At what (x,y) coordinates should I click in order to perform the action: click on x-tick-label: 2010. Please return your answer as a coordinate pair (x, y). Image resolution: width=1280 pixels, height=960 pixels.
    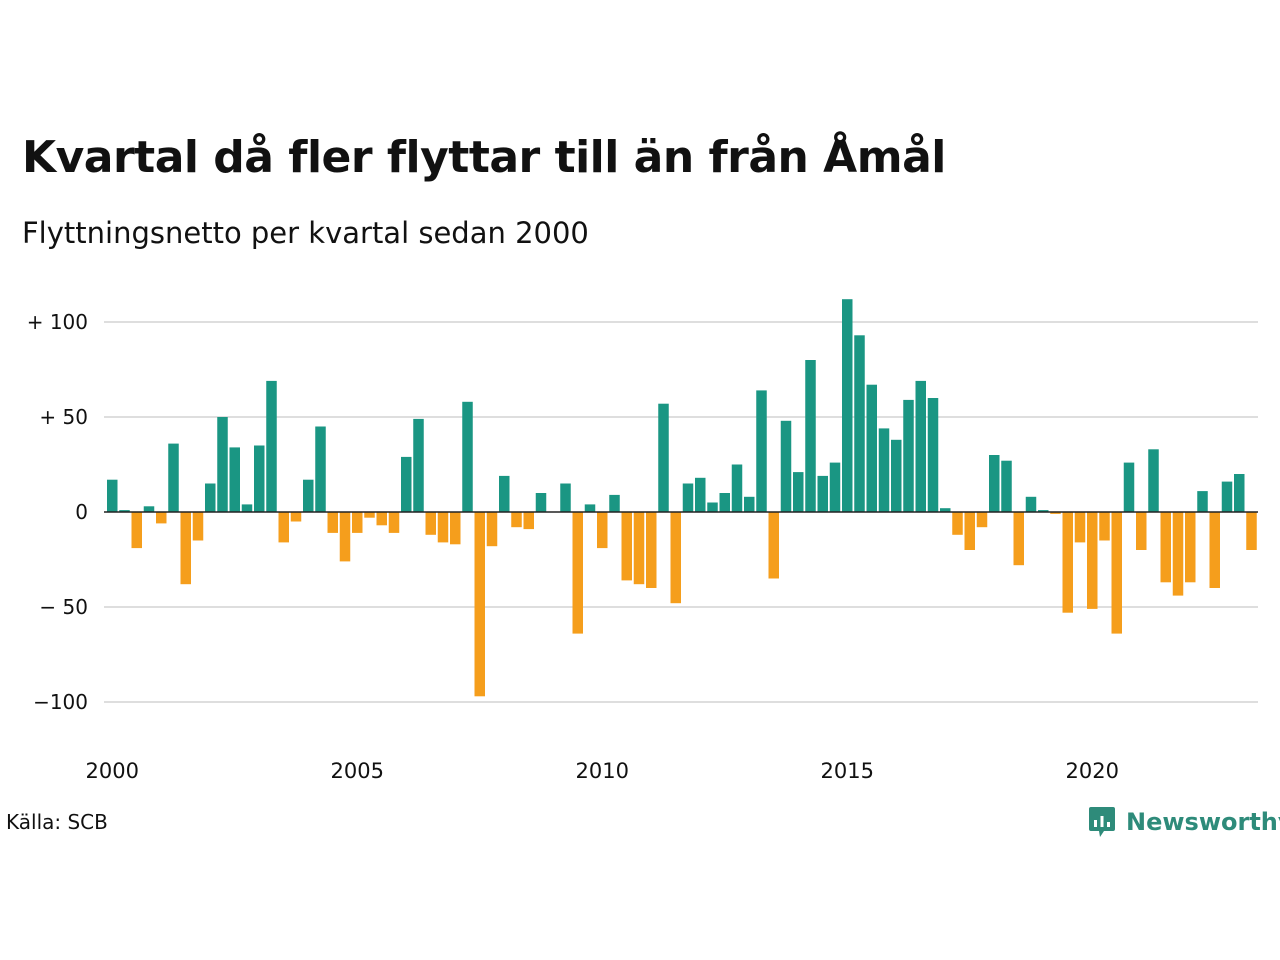
    Looking at the image, I should click on (602, 771).